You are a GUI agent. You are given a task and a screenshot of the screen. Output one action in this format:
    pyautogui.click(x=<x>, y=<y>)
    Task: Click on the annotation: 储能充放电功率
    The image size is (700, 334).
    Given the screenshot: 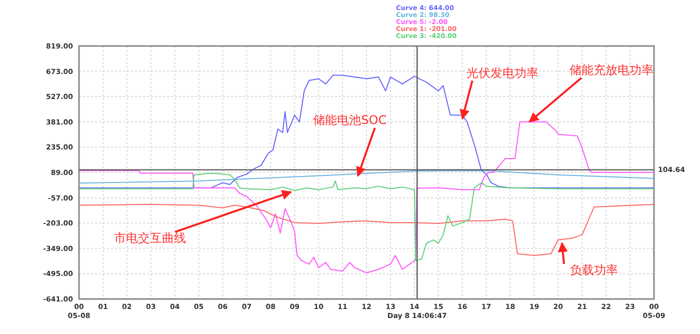 What is the action you would take?
    pyautogui.click(x=611, y=70)
    